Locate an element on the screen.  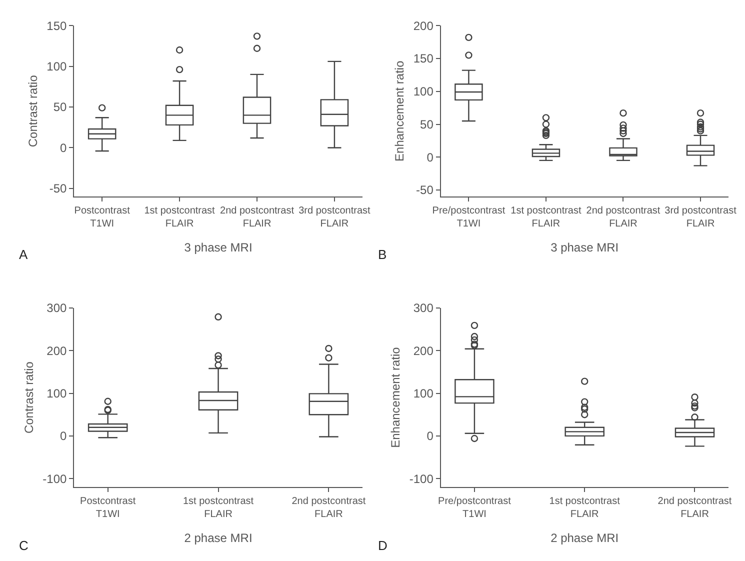
text: A is located at coordinates (23, 254).